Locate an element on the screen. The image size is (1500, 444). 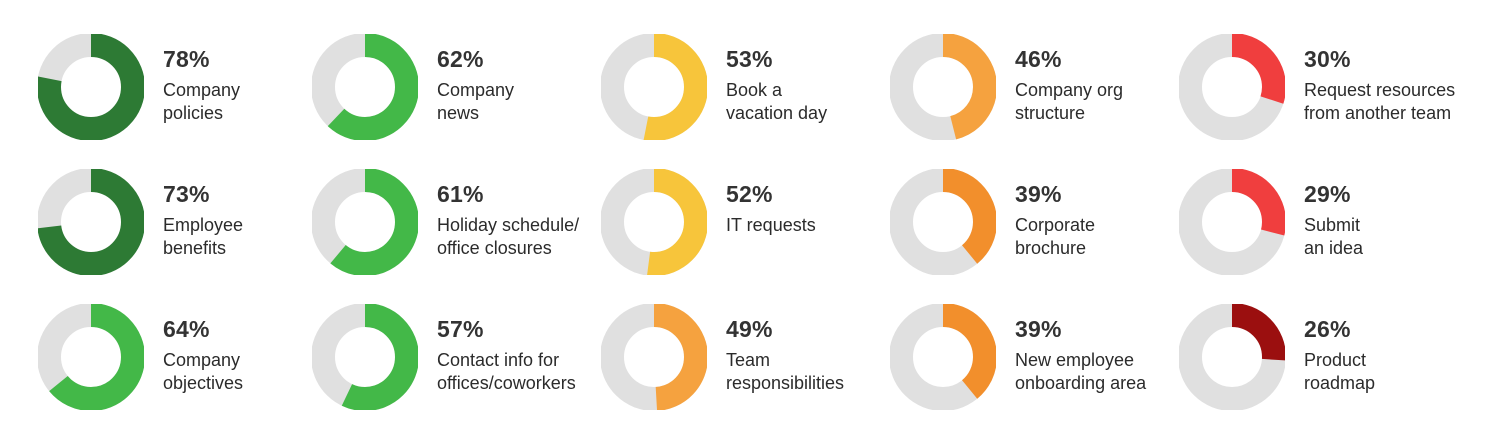
category-label: Request resources from another team is located at coordinates (1379, 102).